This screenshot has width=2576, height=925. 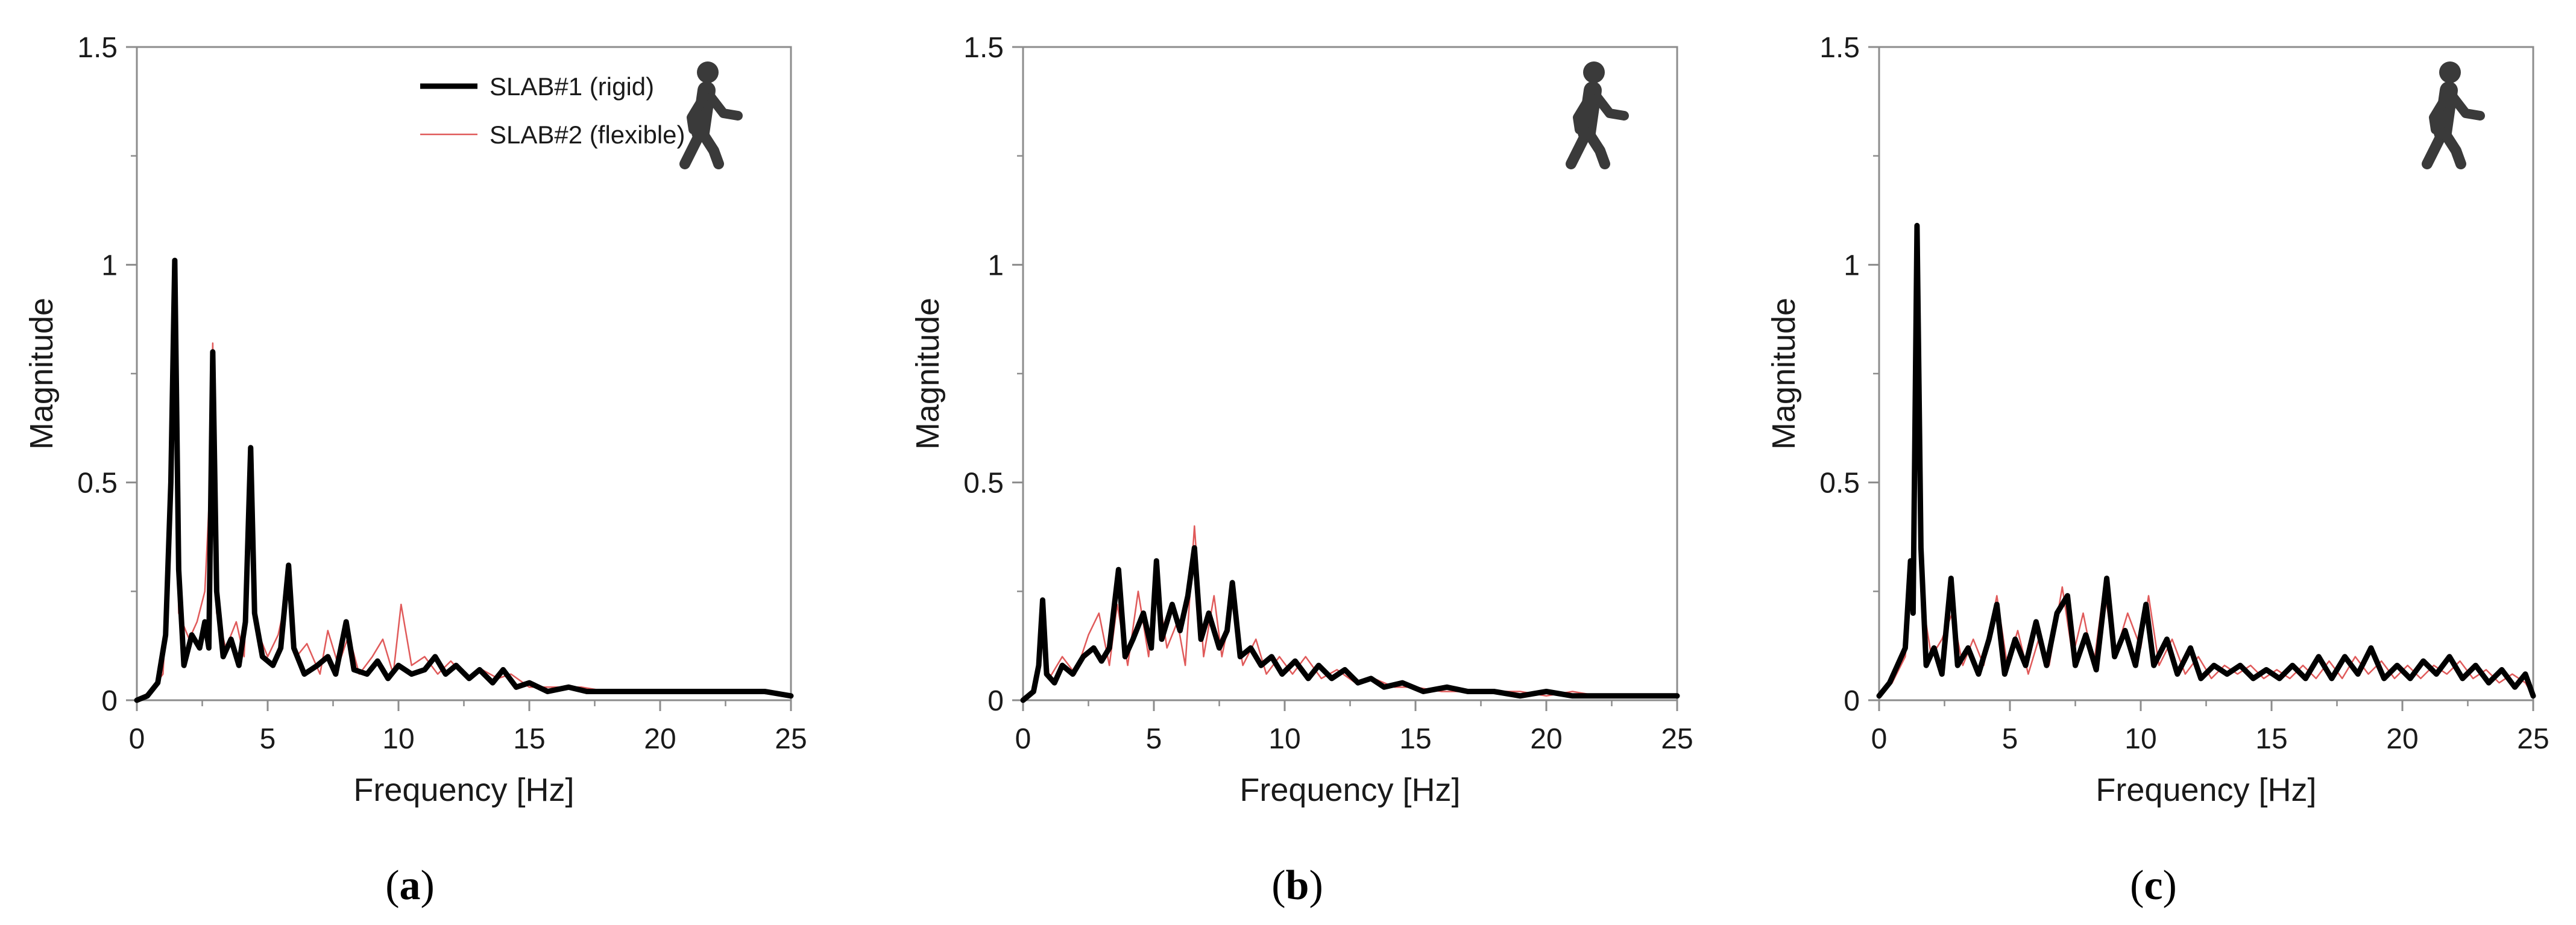 What do you see at coordinates (587, 135) in the screenshot?
I see `legend-label: SLAB#2 (flexible)` at bounding box center [587, 135].